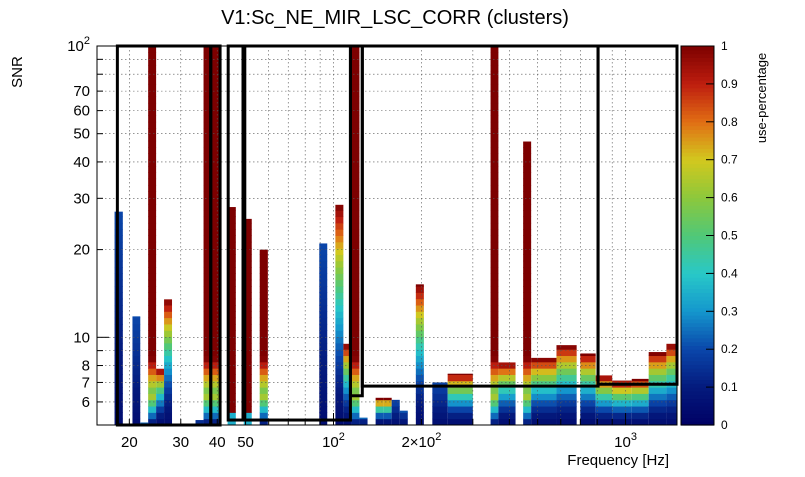 Image resolution: width=805 pixels, height=477 pixels. Describe the element at coordinates (81, 250) in the screenshot. I see `y-tick-label: 20` at that location.